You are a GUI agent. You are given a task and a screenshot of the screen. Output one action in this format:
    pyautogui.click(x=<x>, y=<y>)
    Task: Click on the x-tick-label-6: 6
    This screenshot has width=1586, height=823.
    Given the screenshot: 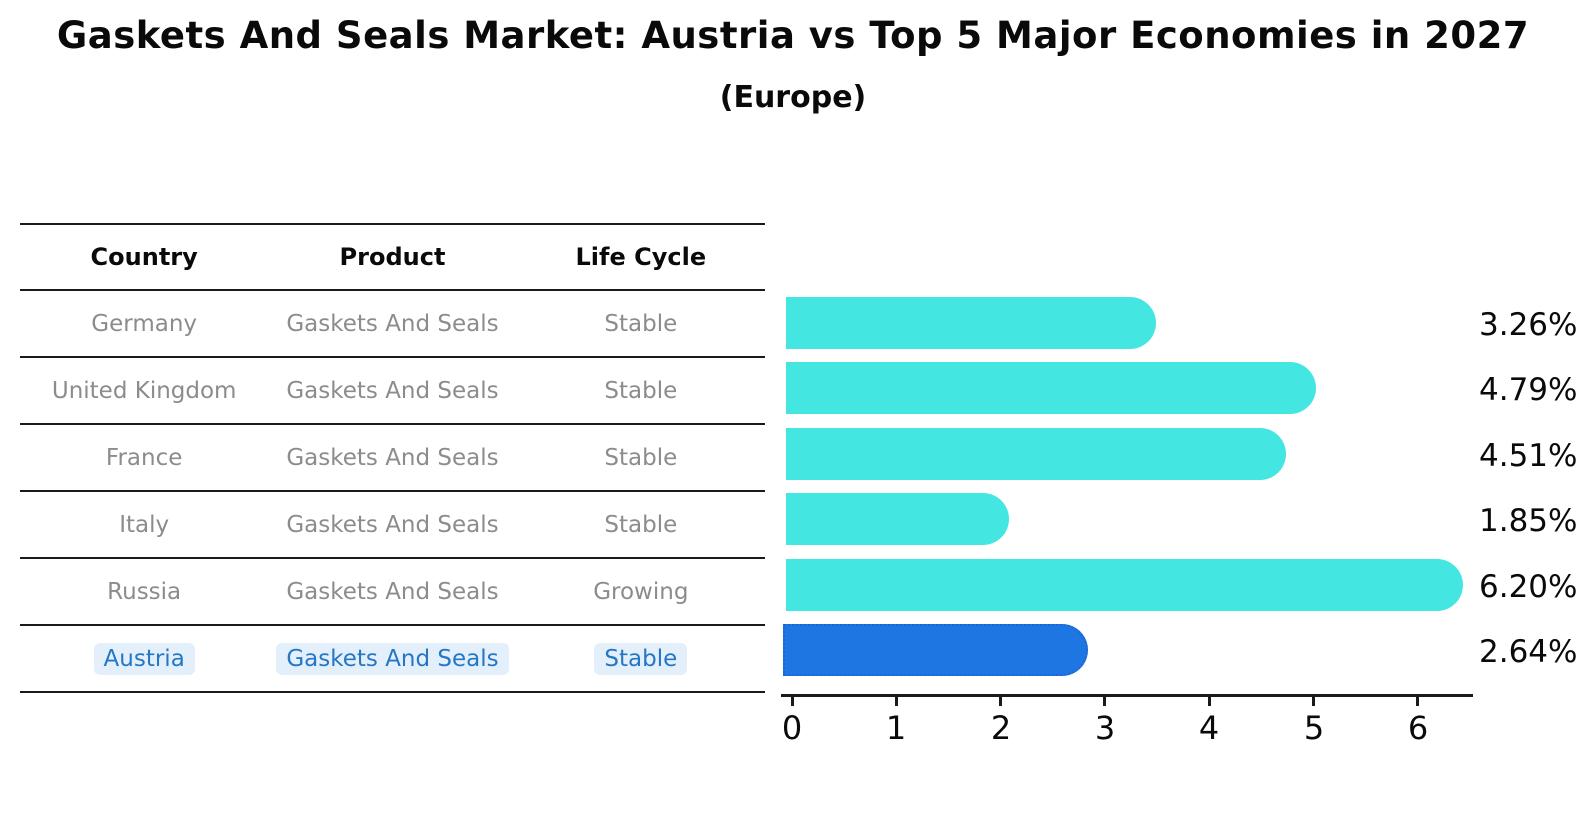 What is the action you would take?
    pyautogui.click(x=1418, y=728)
    